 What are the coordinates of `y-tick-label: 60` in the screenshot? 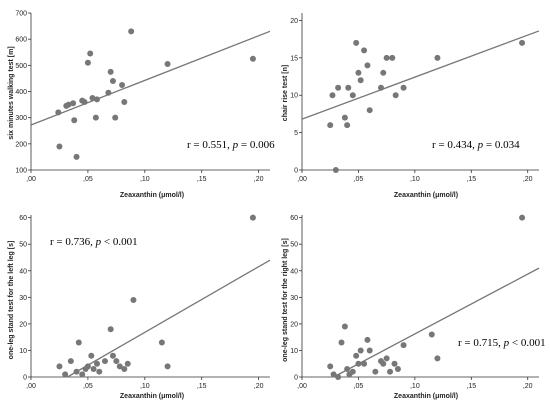 It's located at (294, 218).